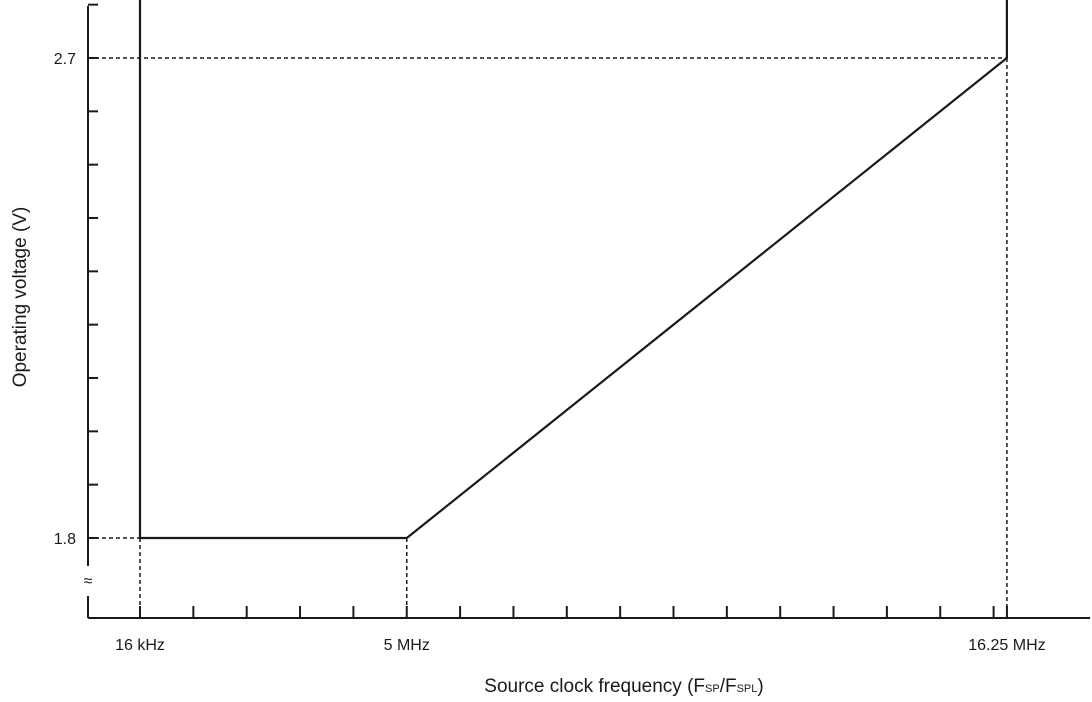 This screenshot has width=1092, height=702. Describe the element at coordinates (760, 686) in the screenshot. I see `x-axis-title-close: )` at that location.